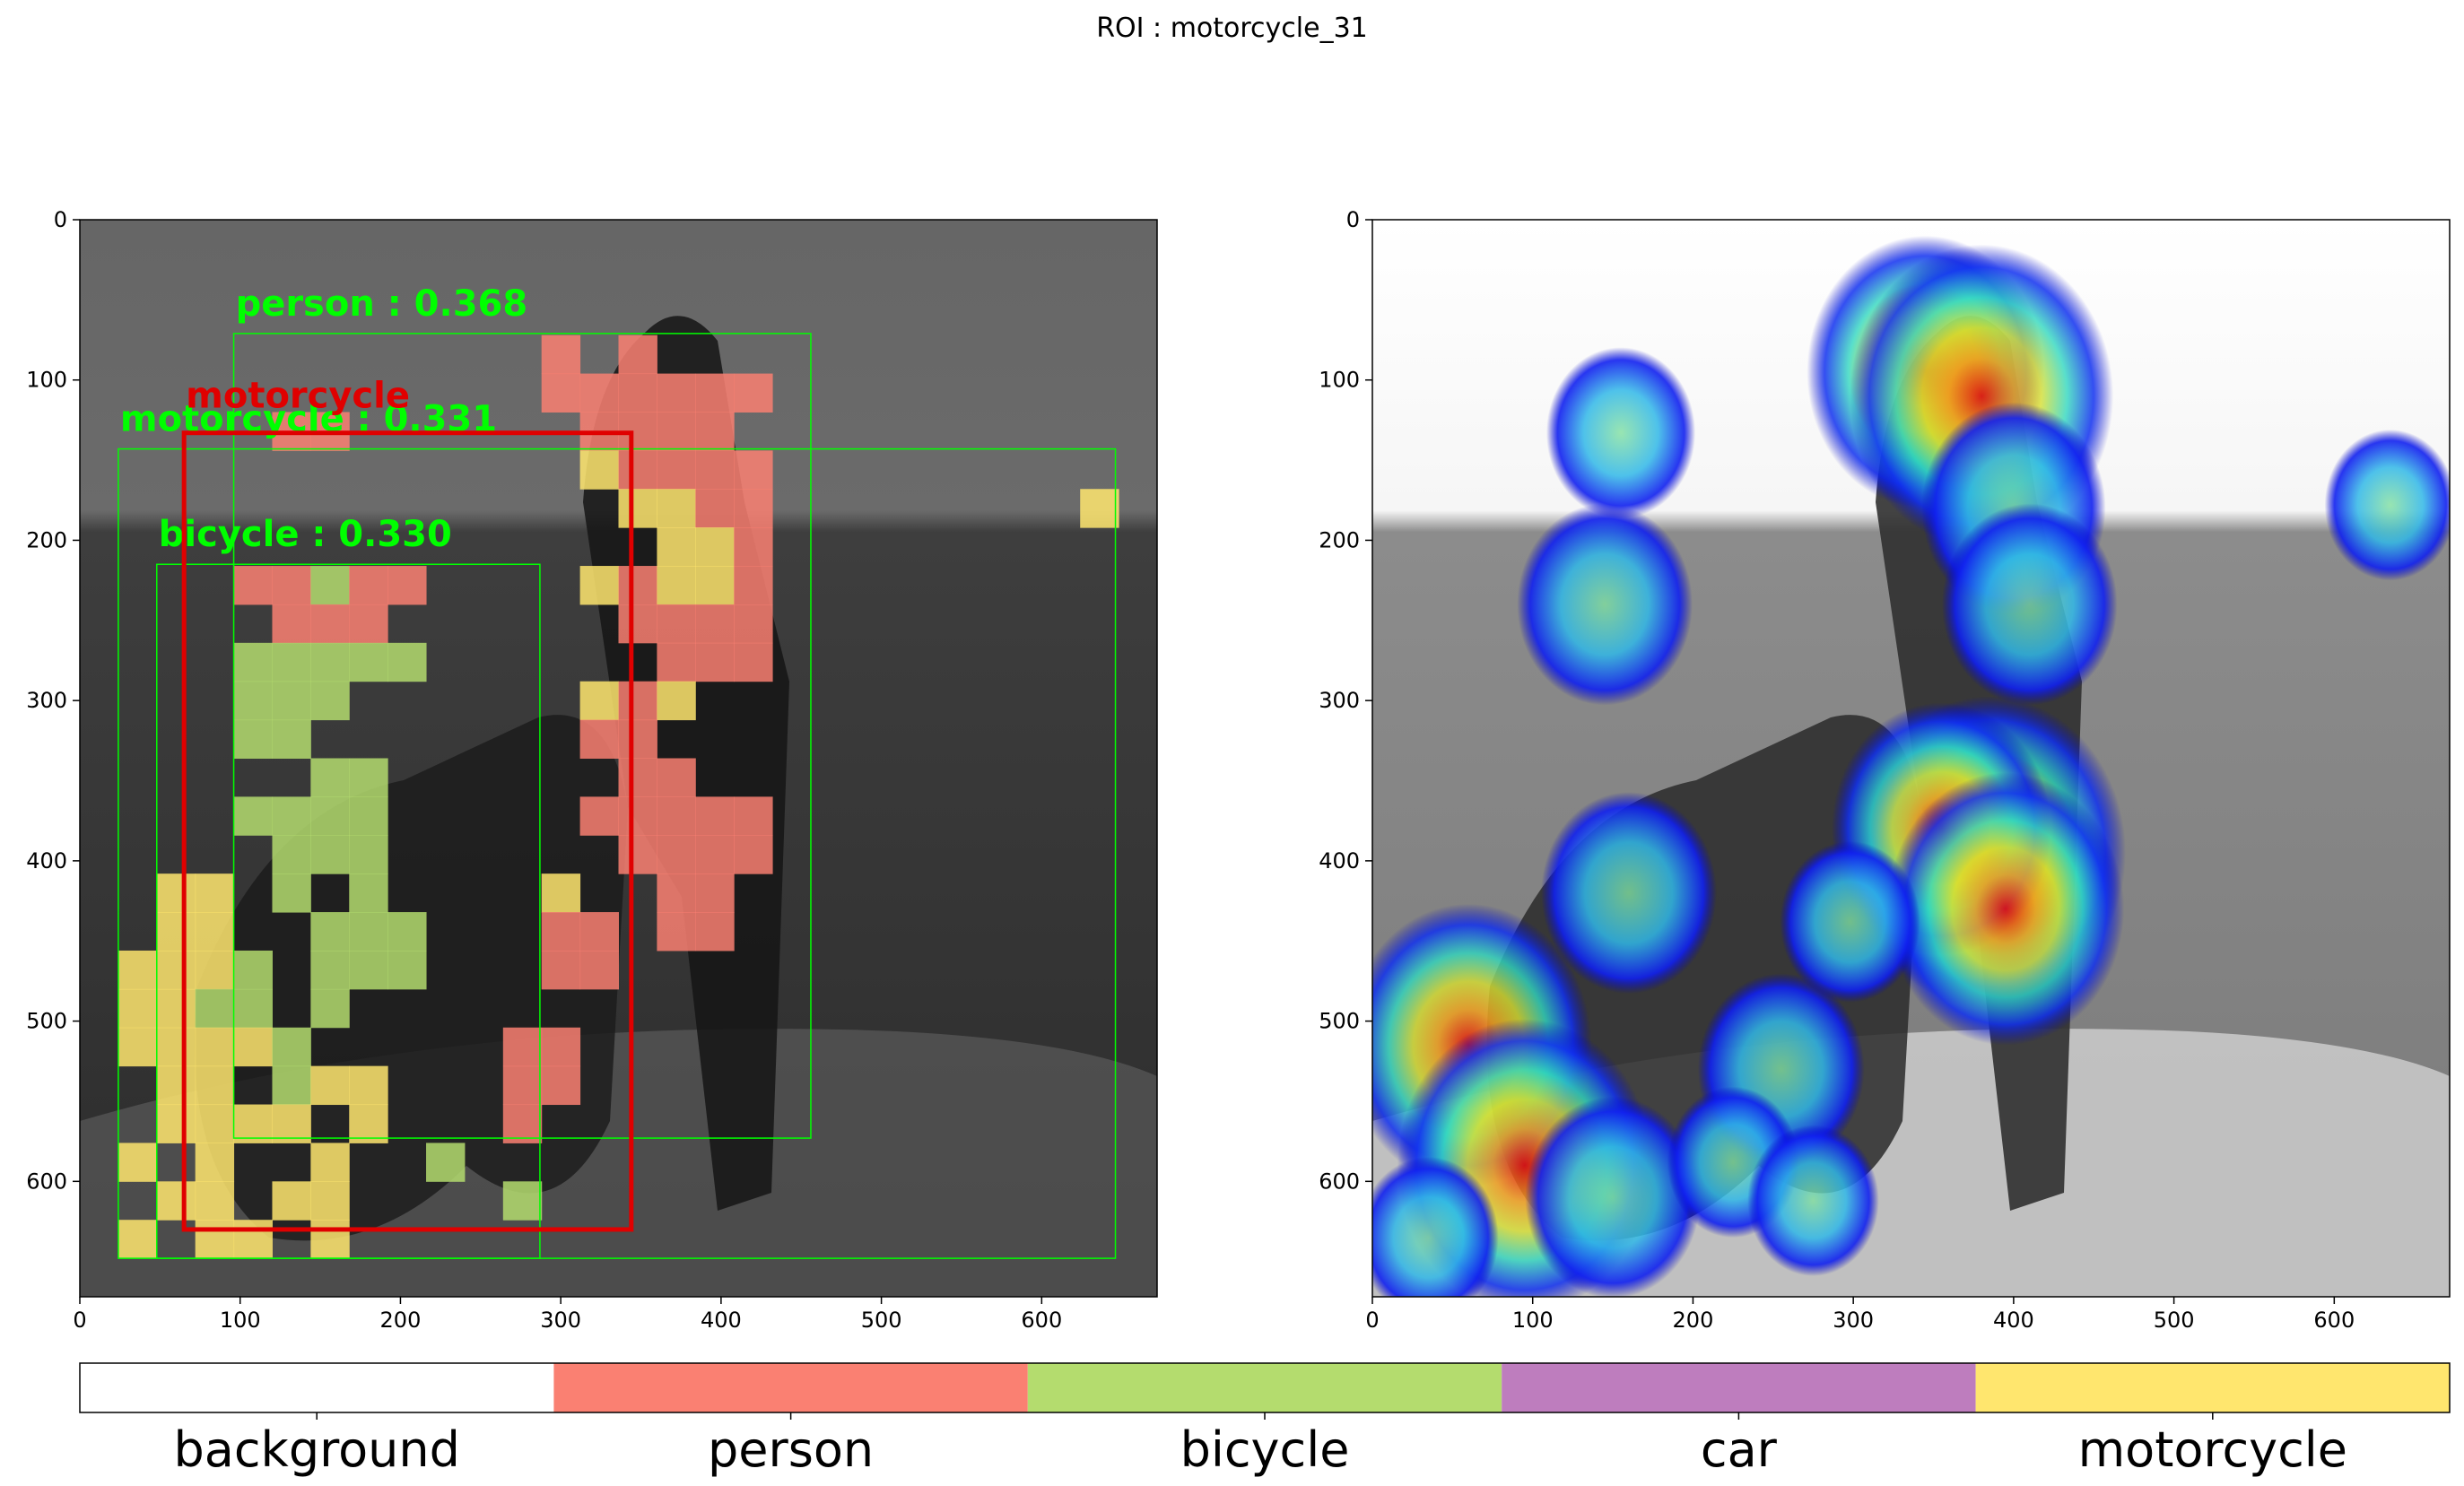  Describe the element at coordinates (79, 1320) in the screenshot. I see `x-tick-label: 0` at that location.